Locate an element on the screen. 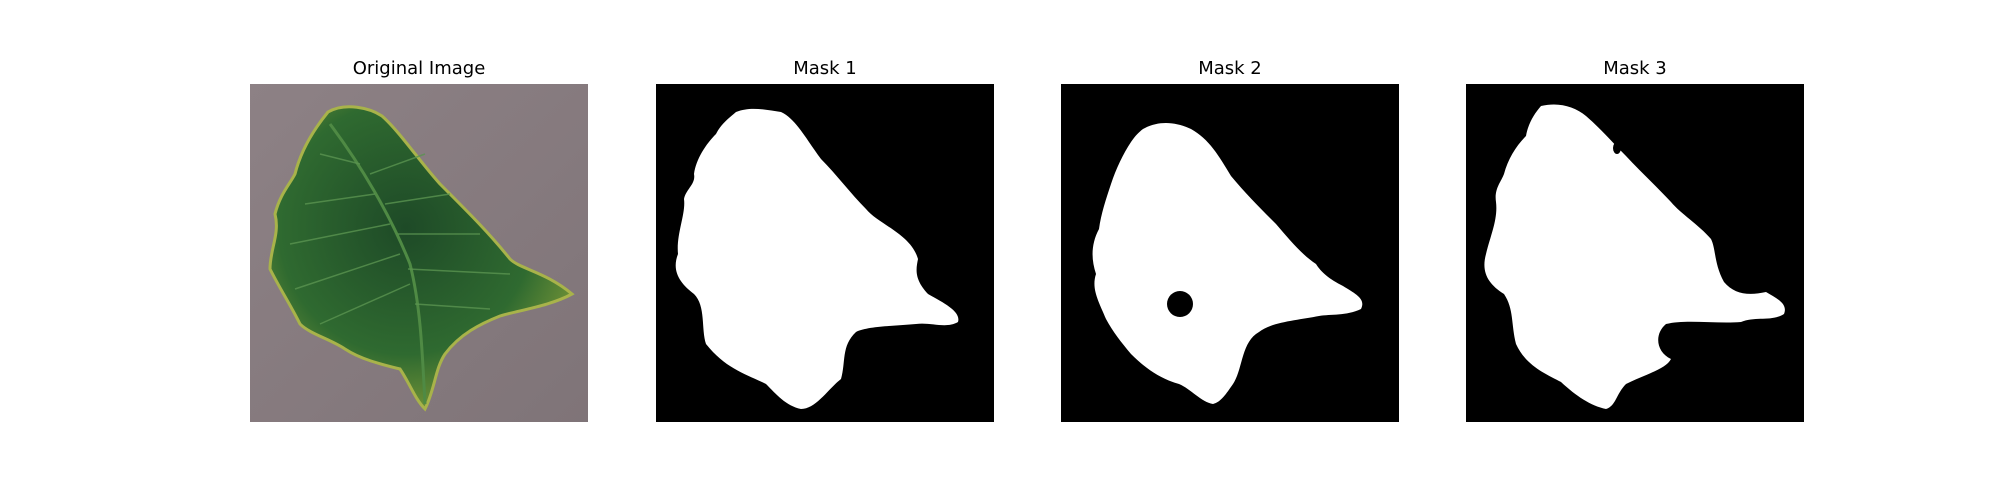  mask-3-image is located at coordinates (1635, 253).